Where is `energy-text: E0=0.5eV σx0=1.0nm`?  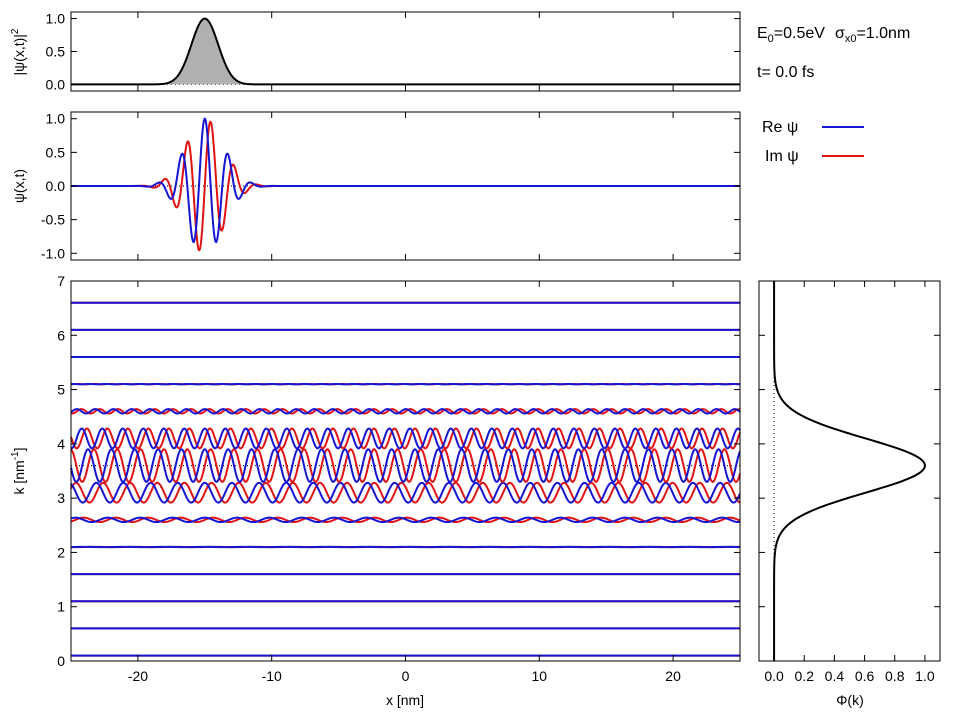
energy-text: E0=0.5eV σx0=1.0nm is located at coordinates (833, 35).